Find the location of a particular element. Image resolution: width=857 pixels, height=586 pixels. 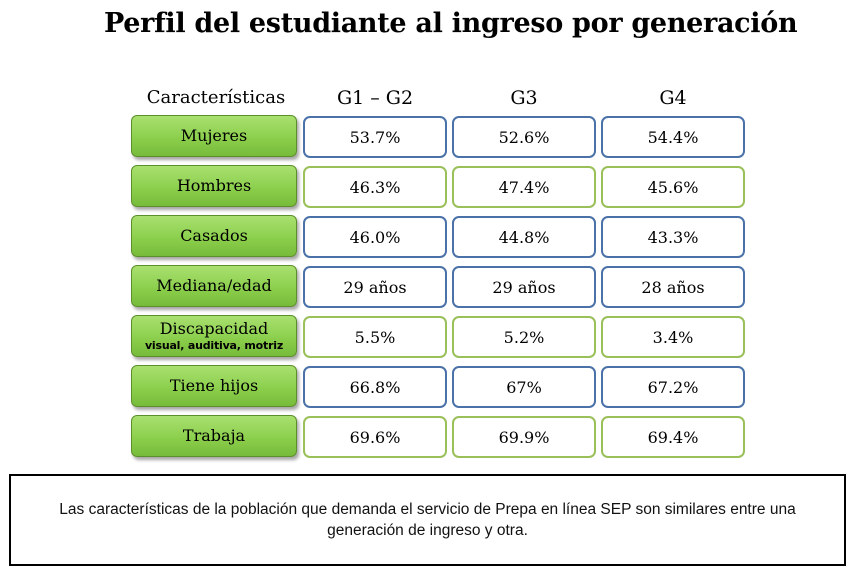

table-cell: 67.2% is located at coordinates (673, 387).